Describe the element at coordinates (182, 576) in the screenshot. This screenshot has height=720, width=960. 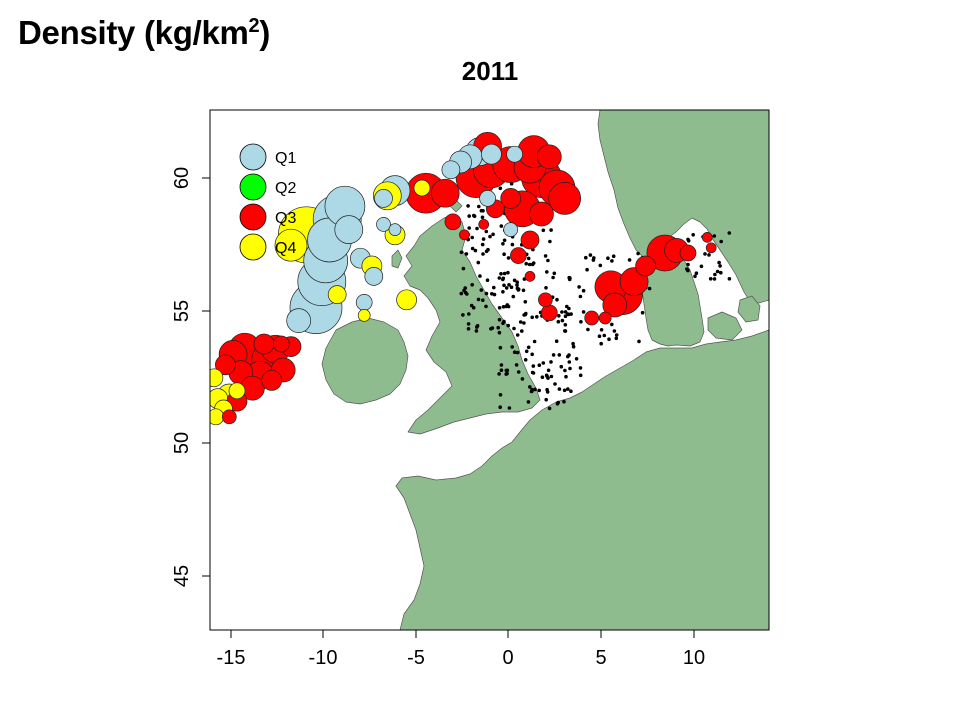
I see `y-tick-label: 45` at that location.